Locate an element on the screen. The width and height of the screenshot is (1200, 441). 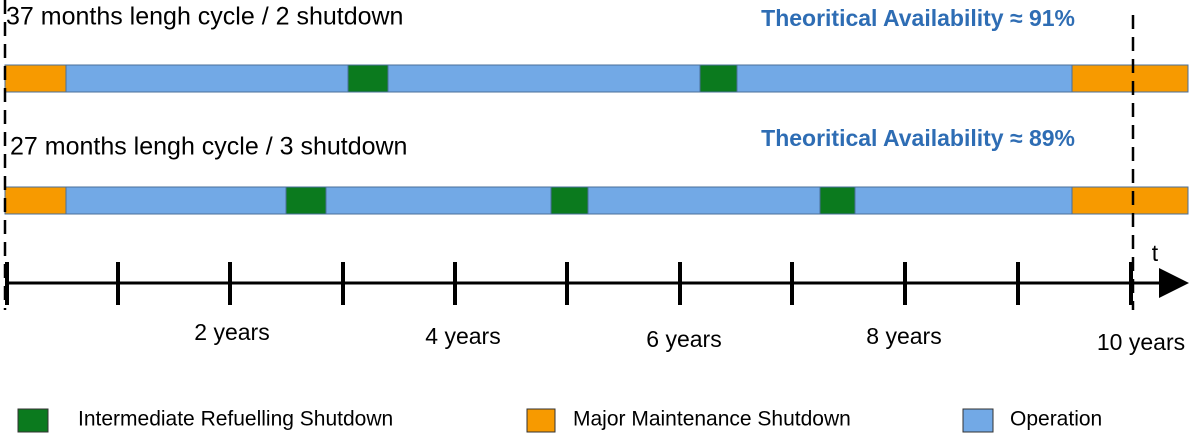
axis-label: 2 years is located at coordinates (231, 332).